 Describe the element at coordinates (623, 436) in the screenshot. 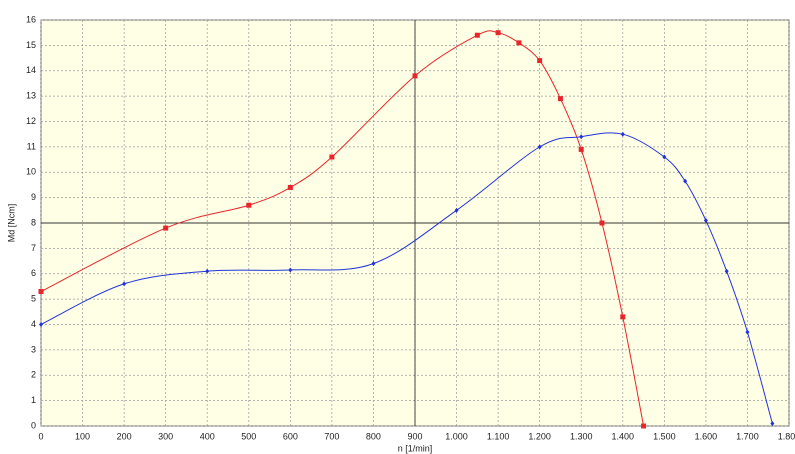

I see `x-tick-label: 1.400` at that location.